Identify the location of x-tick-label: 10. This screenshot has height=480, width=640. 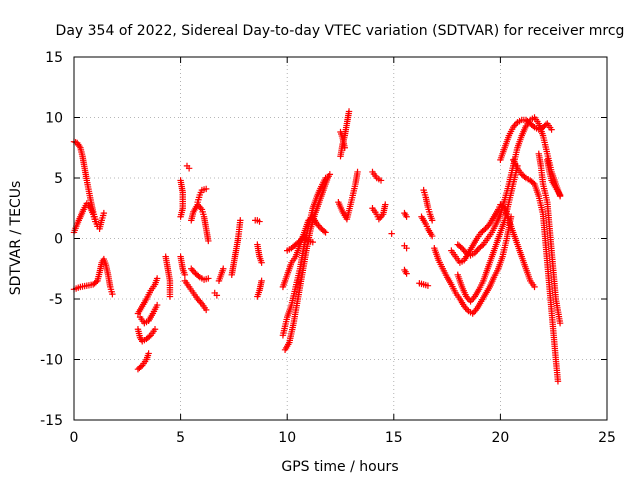
(287, 438).